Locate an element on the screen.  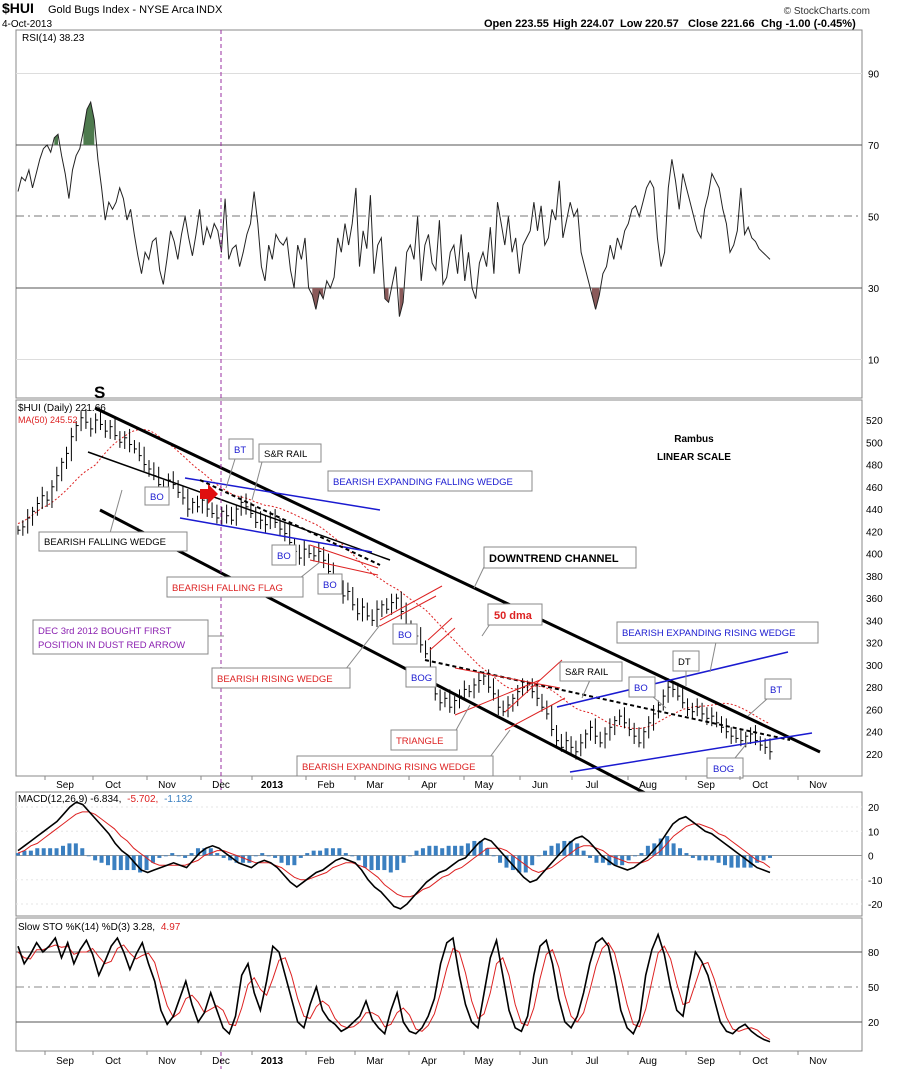
macd-label-hist: -1.132 is located at coordinates (178, 799).